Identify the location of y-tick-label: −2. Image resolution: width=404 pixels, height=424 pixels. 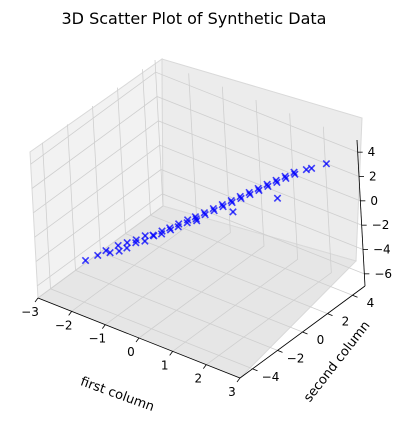
(296, 358).